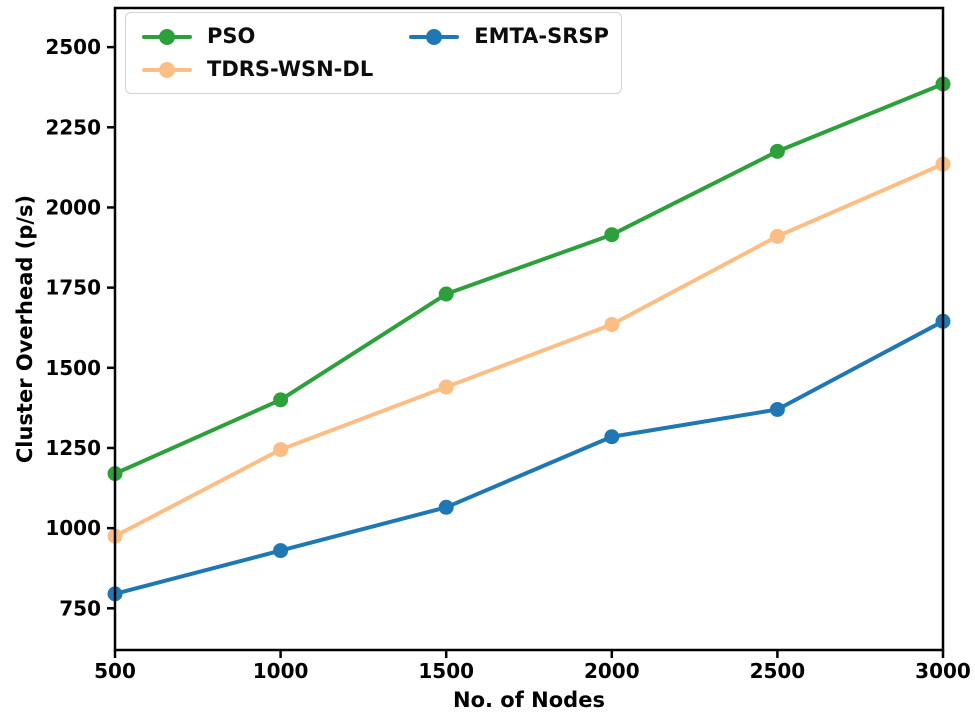 The image size is (975, 718). What do you see at coordinates (446, 671) in the screenshot?
I see `x-tick-label: 1500` at bounding box center [446, 671].